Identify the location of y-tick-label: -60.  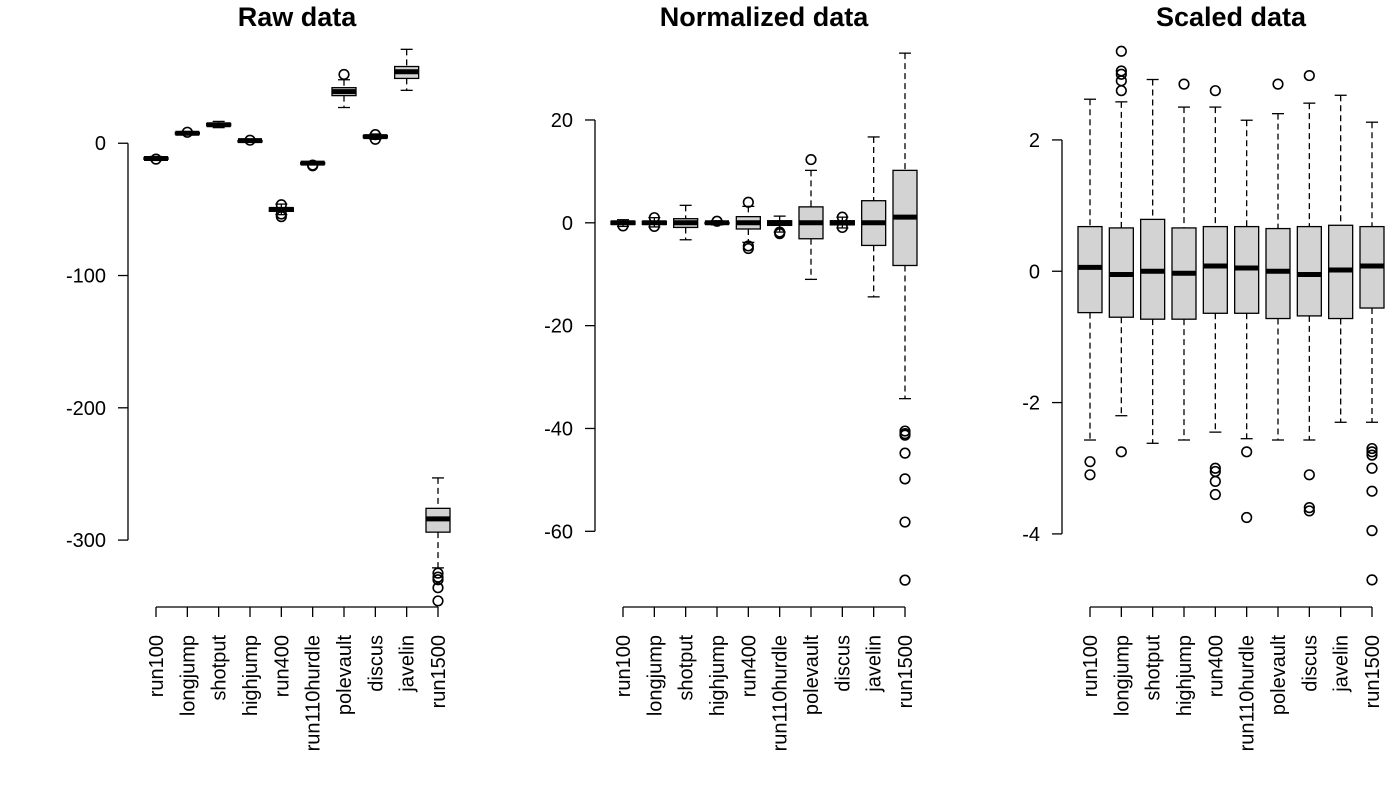
(558, 532).